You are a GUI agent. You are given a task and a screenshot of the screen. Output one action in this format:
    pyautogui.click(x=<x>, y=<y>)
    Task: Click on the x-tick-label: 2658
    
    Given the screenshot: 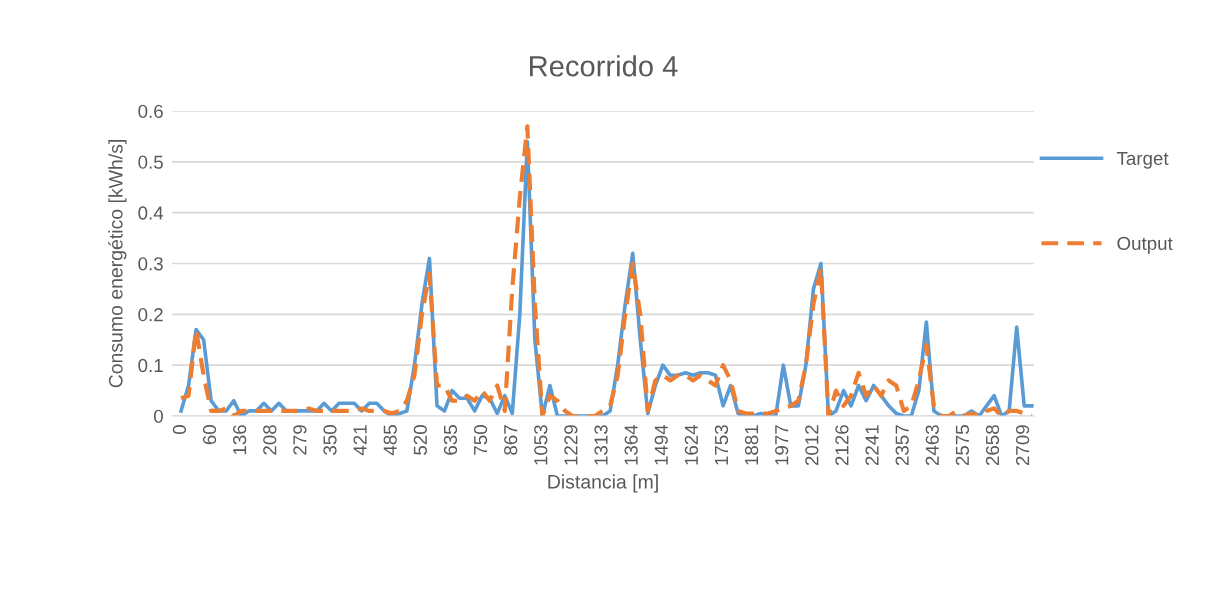 What is the action you would take?
    pyautogui.click(x=992, y=445)
    